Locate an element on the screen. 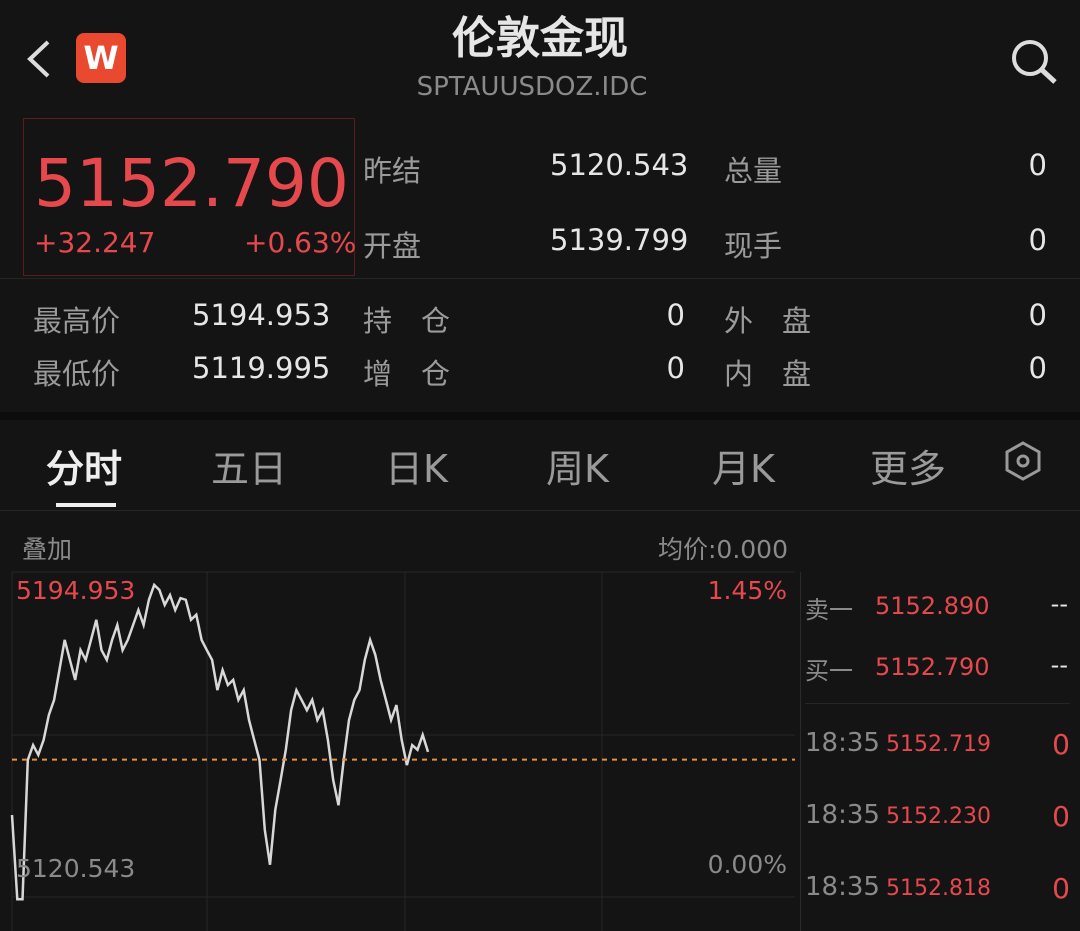 This screenshot has height=931, width=1080. stat-label: 内 盘 is located at coordinates (768, 374).